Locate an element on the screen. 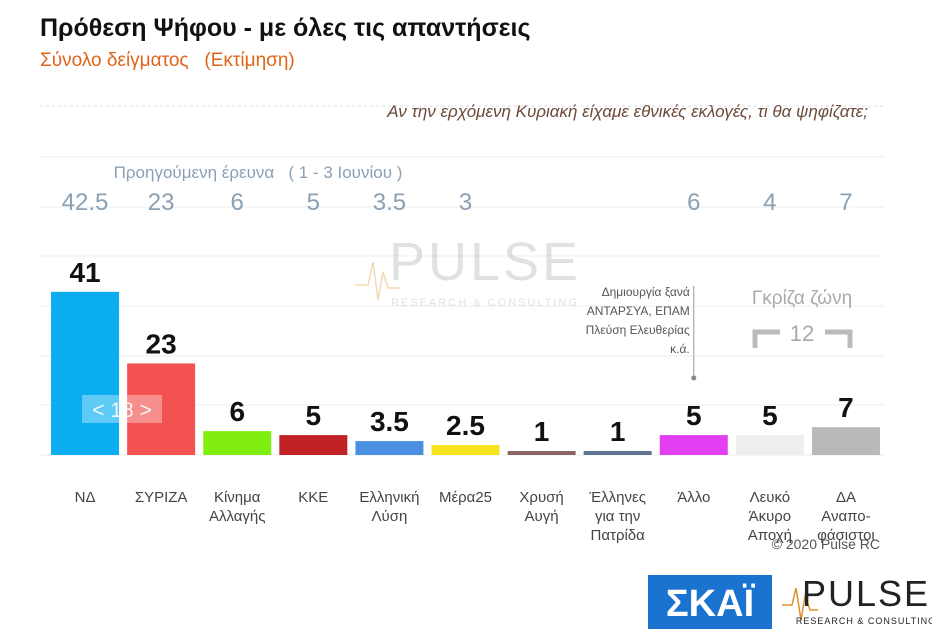  x-tick-label: Άλλο is located at coordinates (693, 497).